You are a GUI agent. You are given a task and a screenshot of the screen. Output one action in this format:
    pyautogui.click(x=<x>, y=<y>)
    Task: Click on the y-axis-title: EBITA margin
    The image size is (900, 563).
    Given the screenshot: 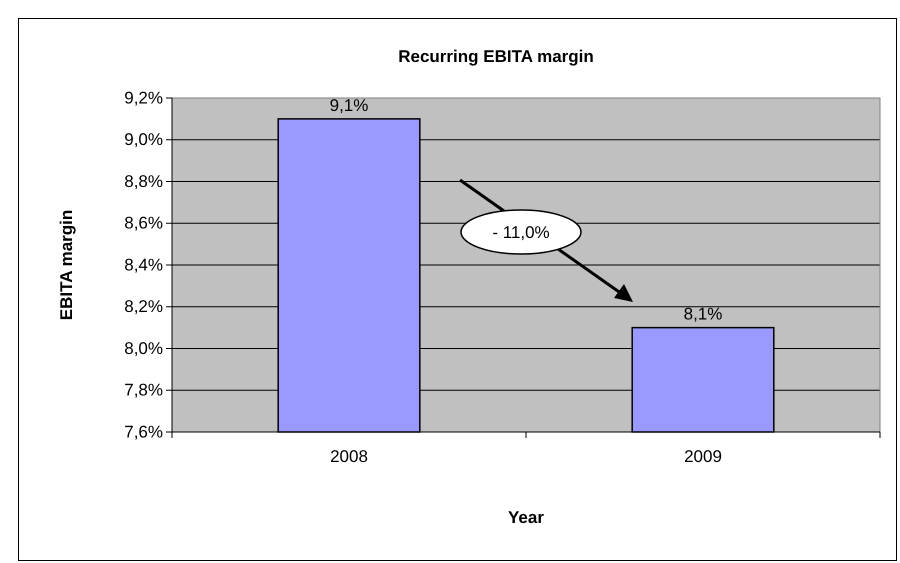 What is the action you would take?
    pyautogui.click(x=66, y=265)
    